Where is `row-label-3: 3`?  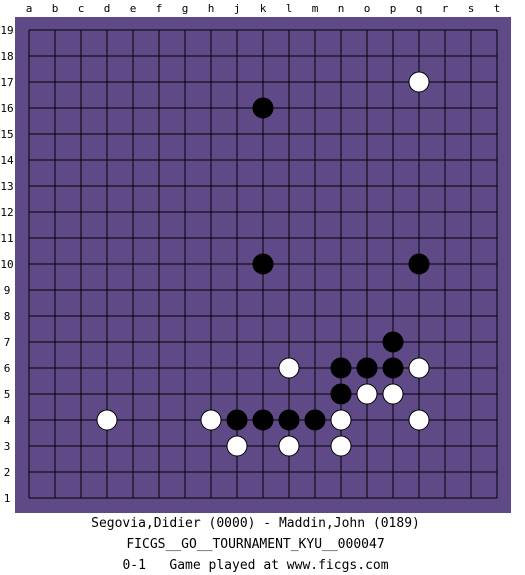 row-label-3: 3 is located at coordinates (7, 446).